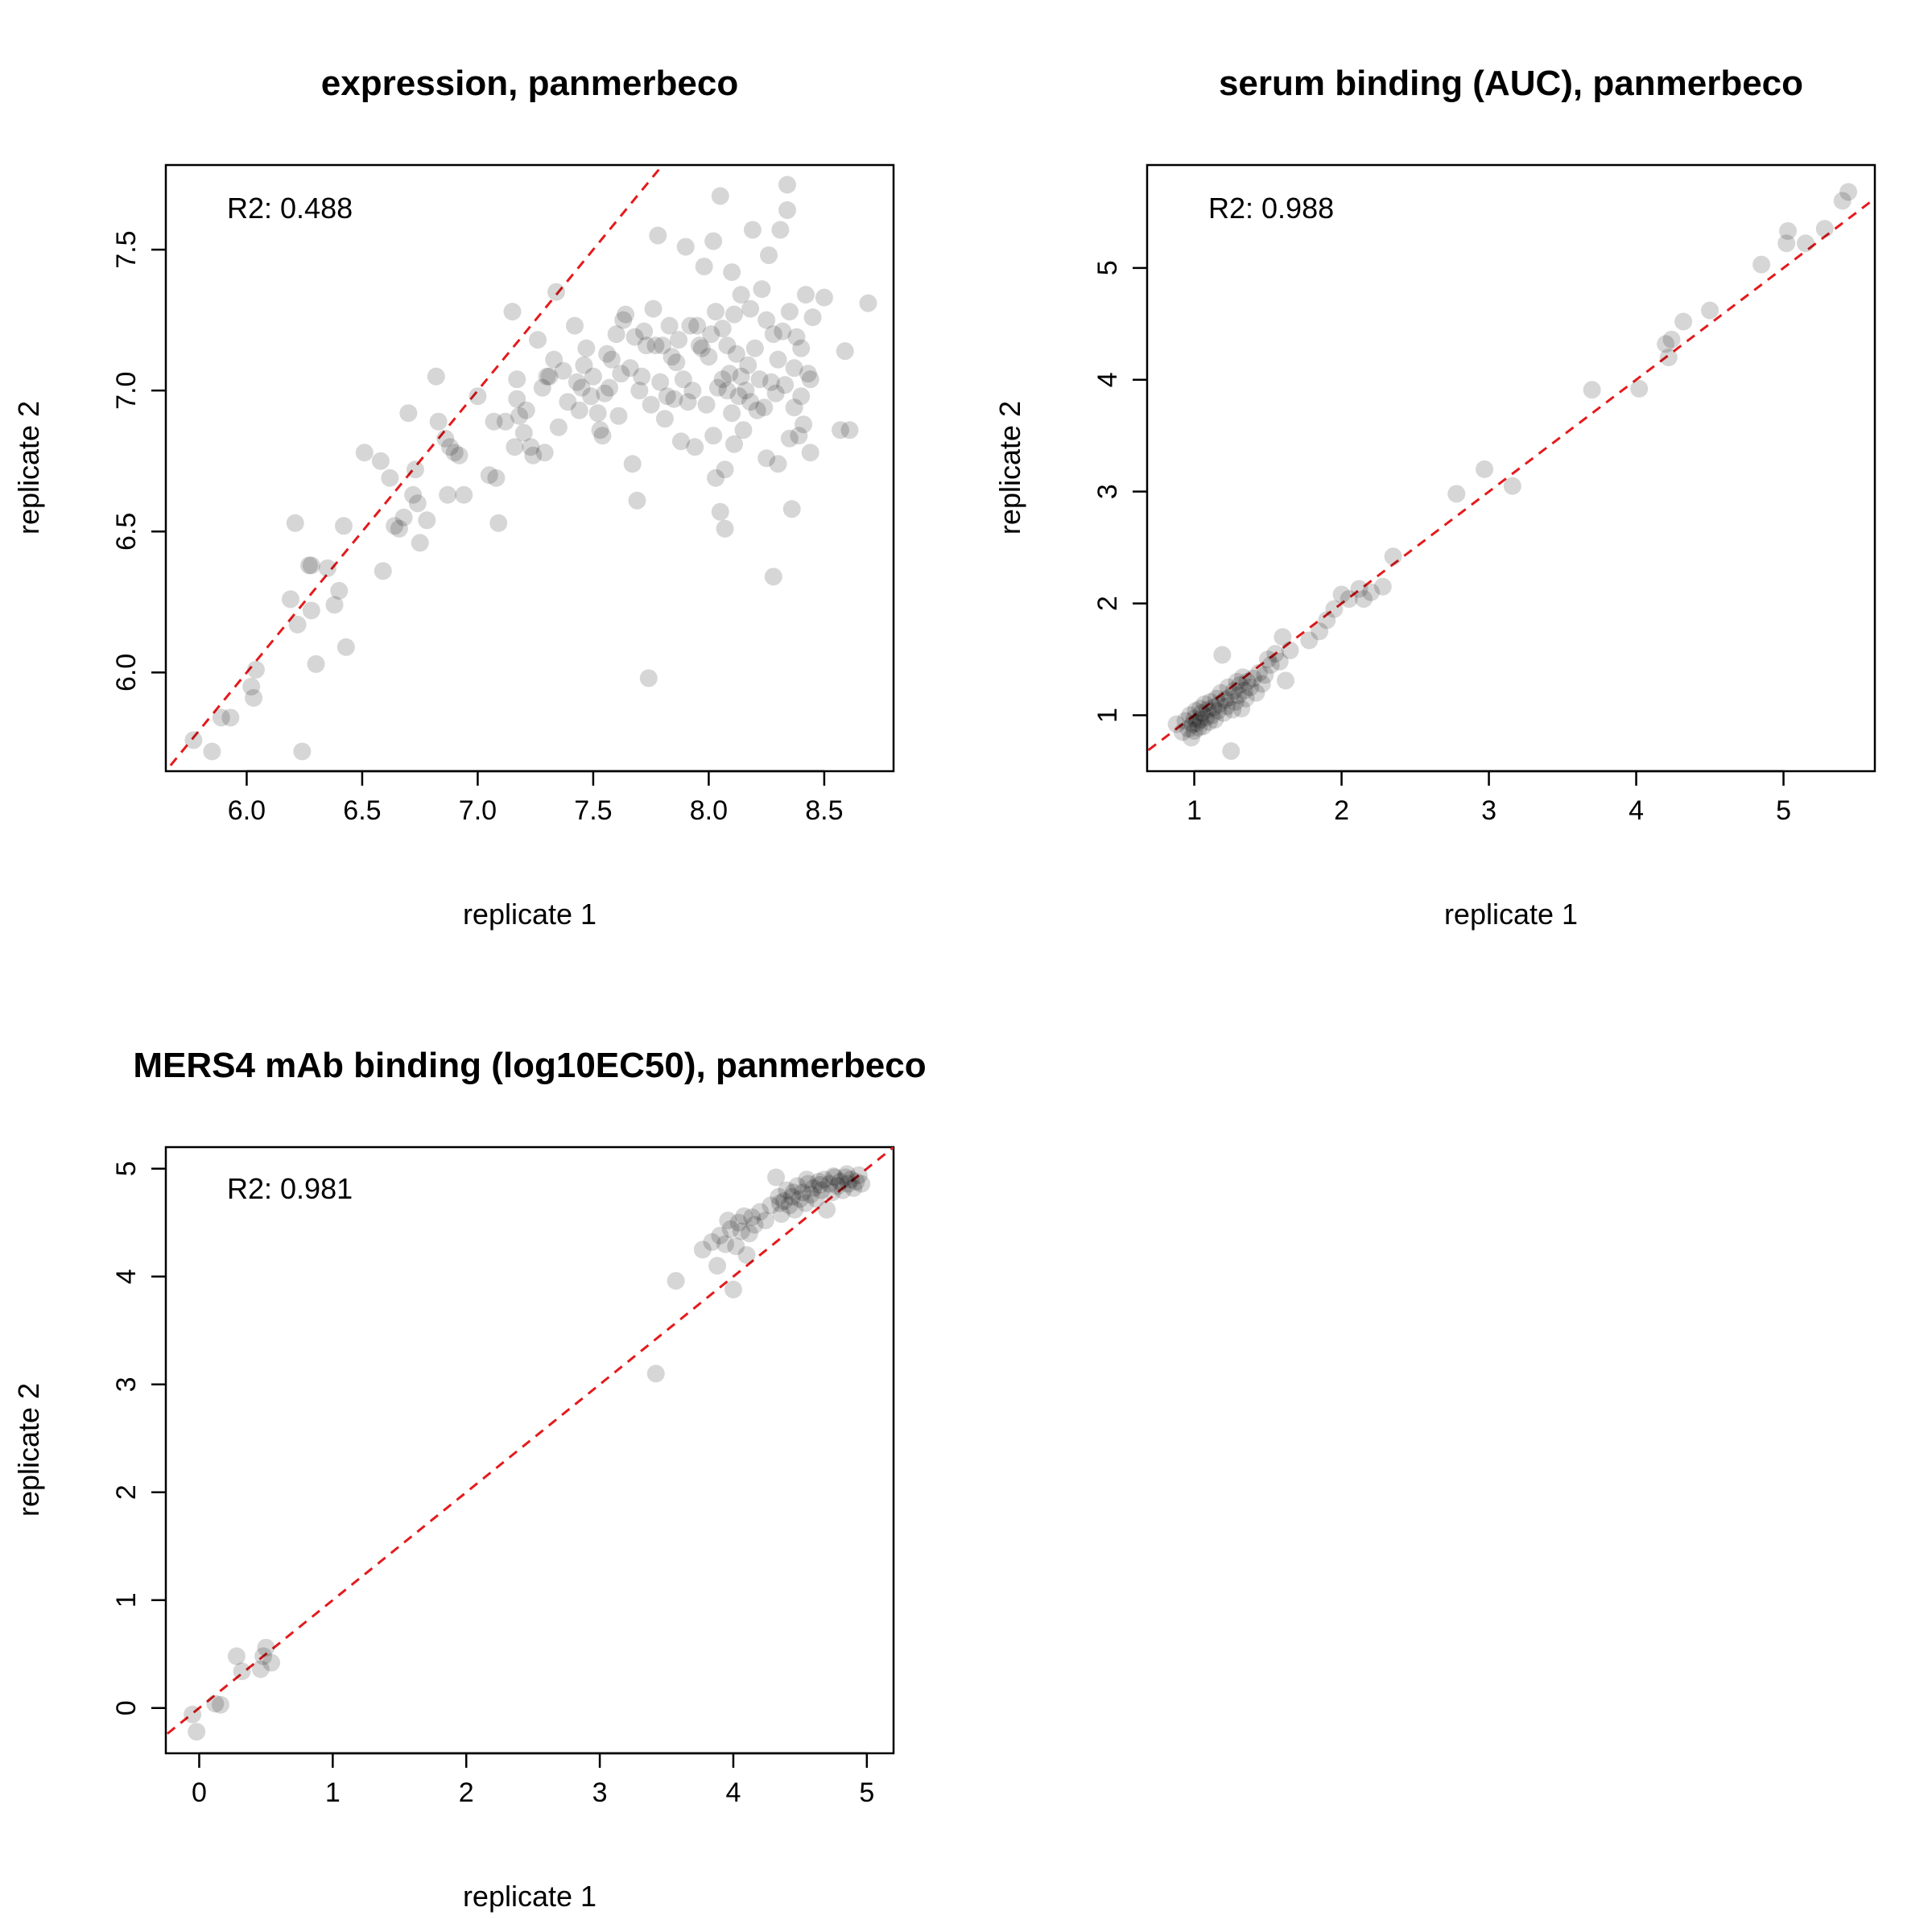  I want to click on x-tick-label: 6.5, so click(362, 810).